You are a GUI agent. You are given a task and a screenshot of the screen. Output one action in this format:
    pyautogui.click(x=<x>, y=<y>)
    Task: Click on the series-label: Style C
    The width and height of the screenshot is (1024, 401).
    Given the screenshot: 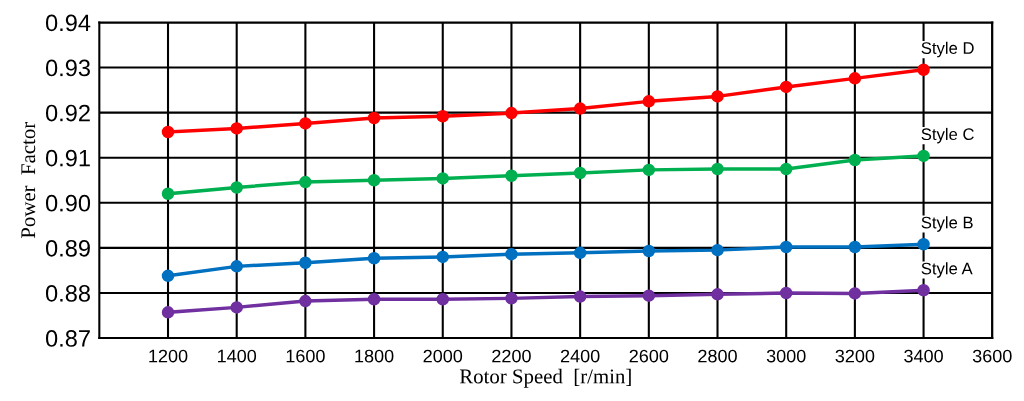 What is the action you would take?
    pyautogui.click(x=947, y=135)
    